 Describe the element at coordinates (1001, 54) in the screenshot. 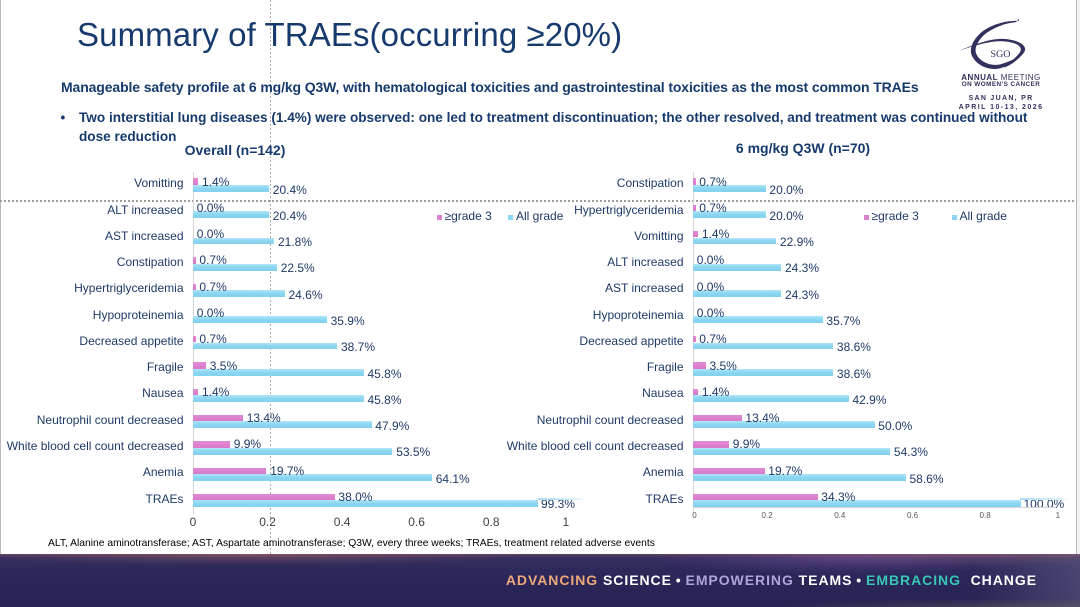

I see `svg-text: SGO` at that location.